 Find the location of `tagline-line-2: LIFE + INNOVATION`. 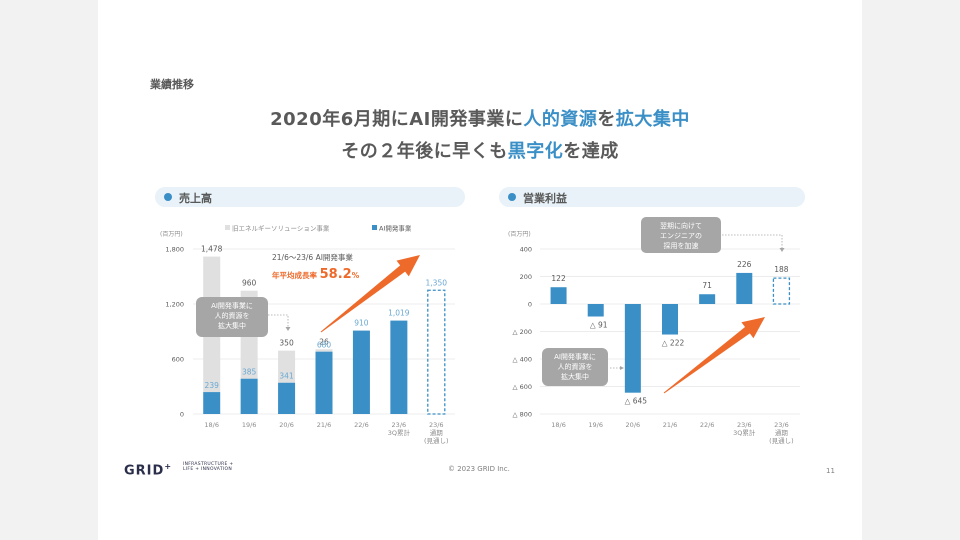

tagline-line-2: LIFE + INNOVATION is located at coordinates (208, 469).